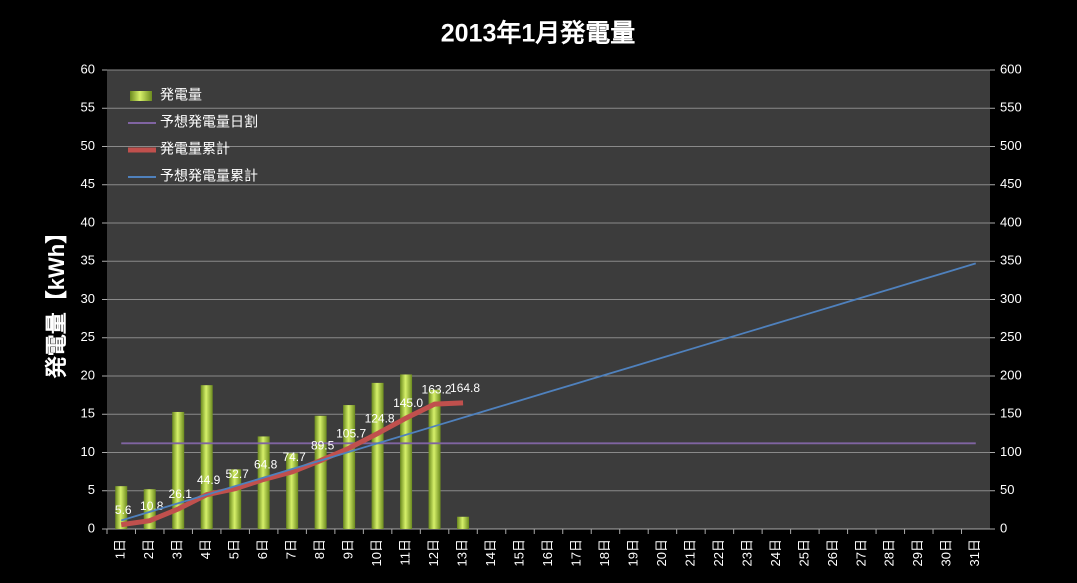 This screenshot has width=1077, height=583. I want to click on data-label: 44.9, so click(209, 480).